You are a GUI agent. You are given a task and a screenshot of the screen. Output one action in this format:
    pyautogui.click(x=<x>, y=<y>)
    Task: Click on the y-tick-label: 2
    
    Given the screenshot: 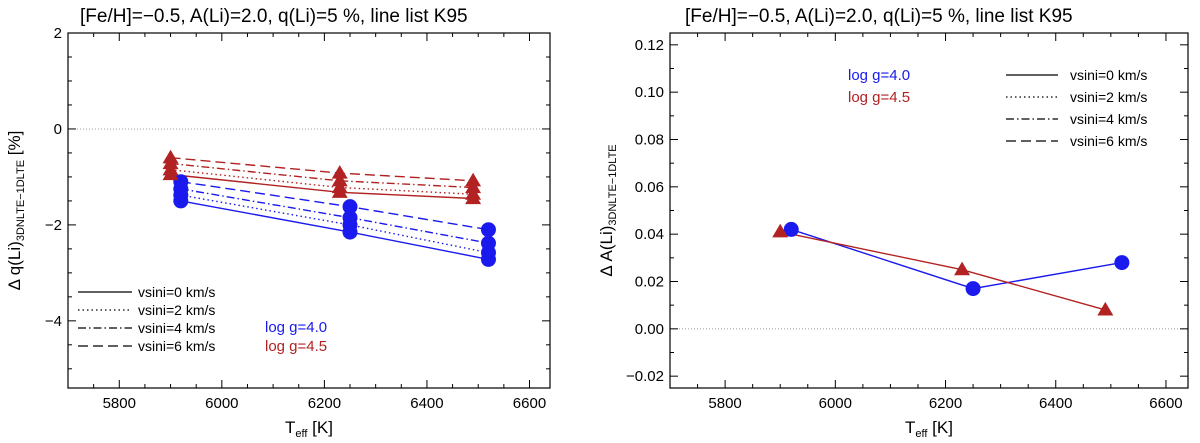 What is the action you would take?
    pyautogui.click(x=58, y=33)
    